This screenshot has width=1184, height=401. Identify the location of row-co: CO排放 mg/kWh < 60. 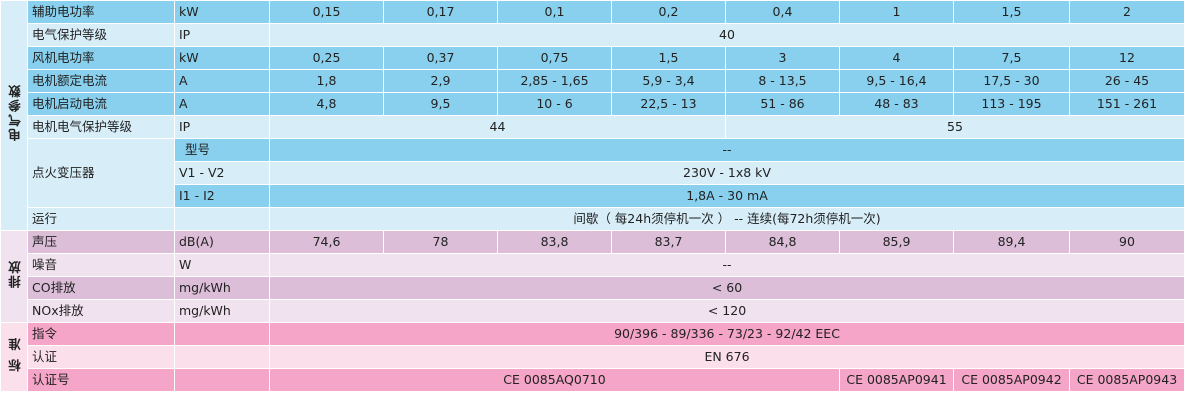
(592, 288).